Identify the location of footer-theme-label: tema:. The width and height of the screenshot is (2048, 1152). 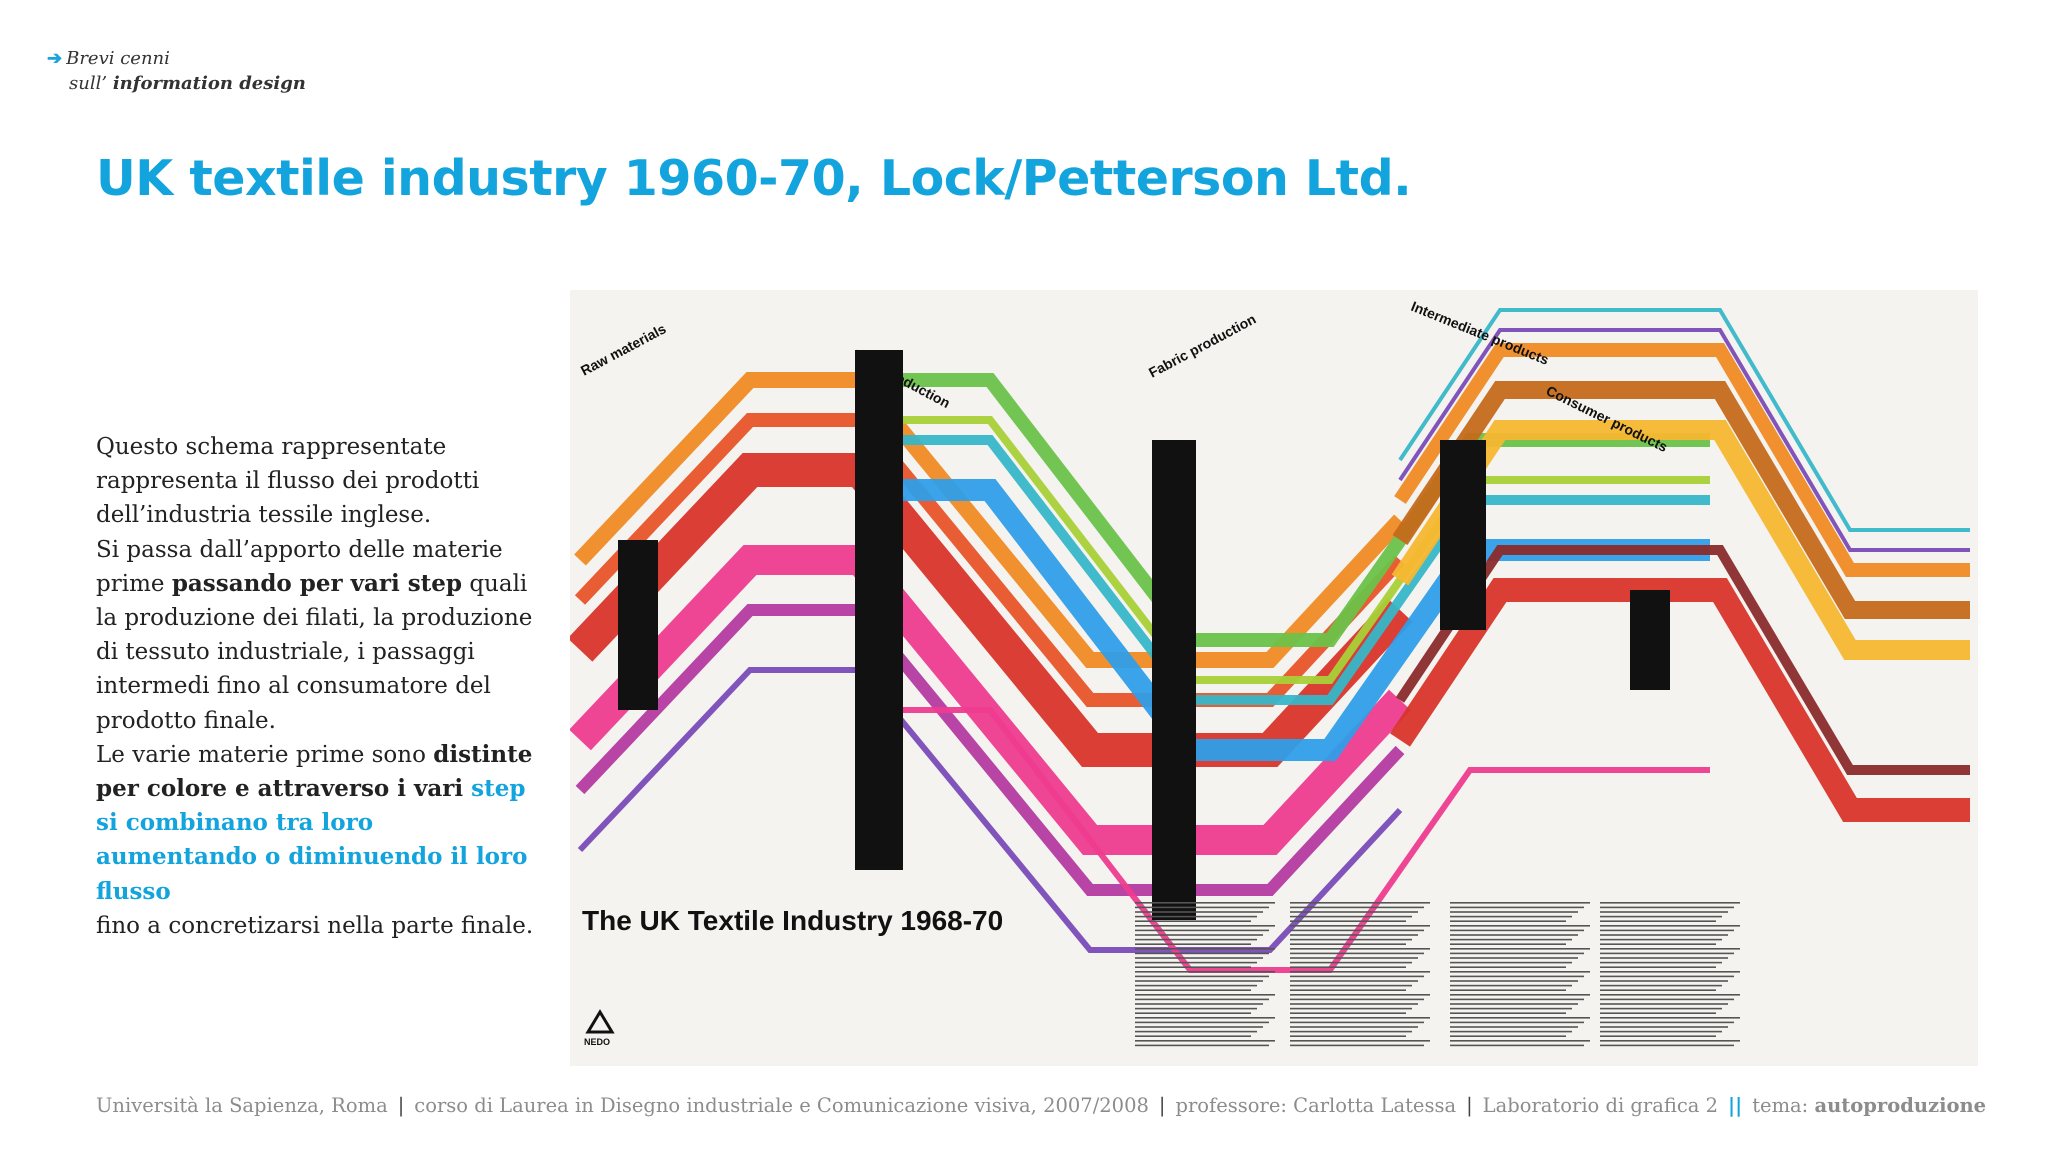
(1780, 1105).